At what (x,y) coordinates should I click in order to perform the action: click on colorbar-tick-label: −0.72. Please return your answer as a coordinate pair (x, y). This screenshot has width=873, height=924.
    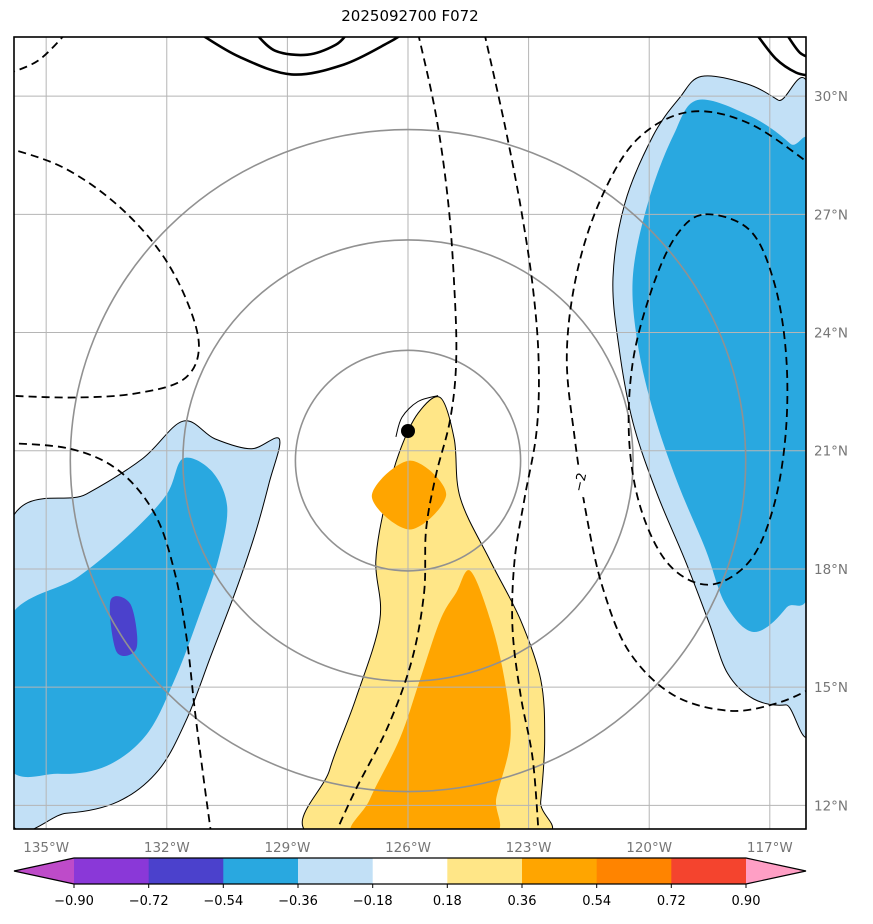
    Looking at the image, I should click on (149, 901).